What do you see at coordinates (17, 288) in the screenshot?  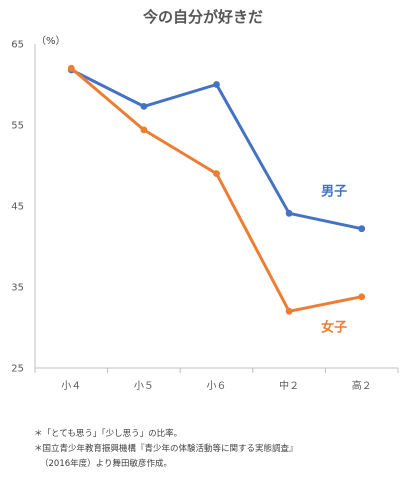 I see `y-tick-label: 35` at bounding box center [17, 288].